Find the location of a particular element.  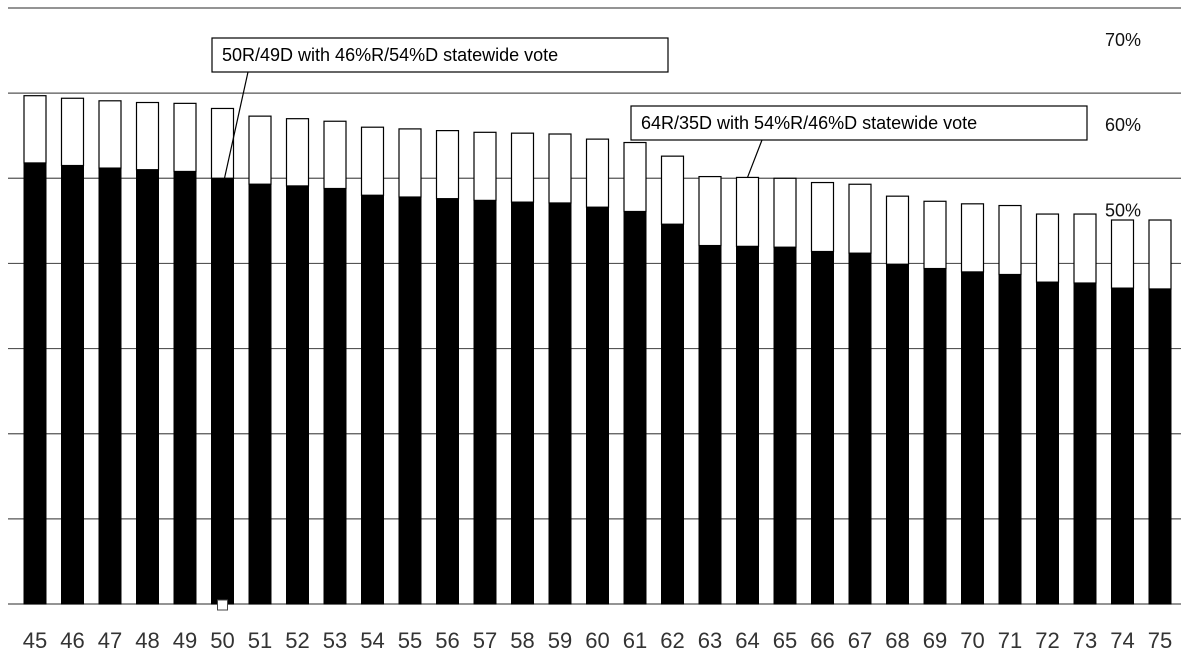

x-tick-label-63: 63 is located at coordinates (710, 640).